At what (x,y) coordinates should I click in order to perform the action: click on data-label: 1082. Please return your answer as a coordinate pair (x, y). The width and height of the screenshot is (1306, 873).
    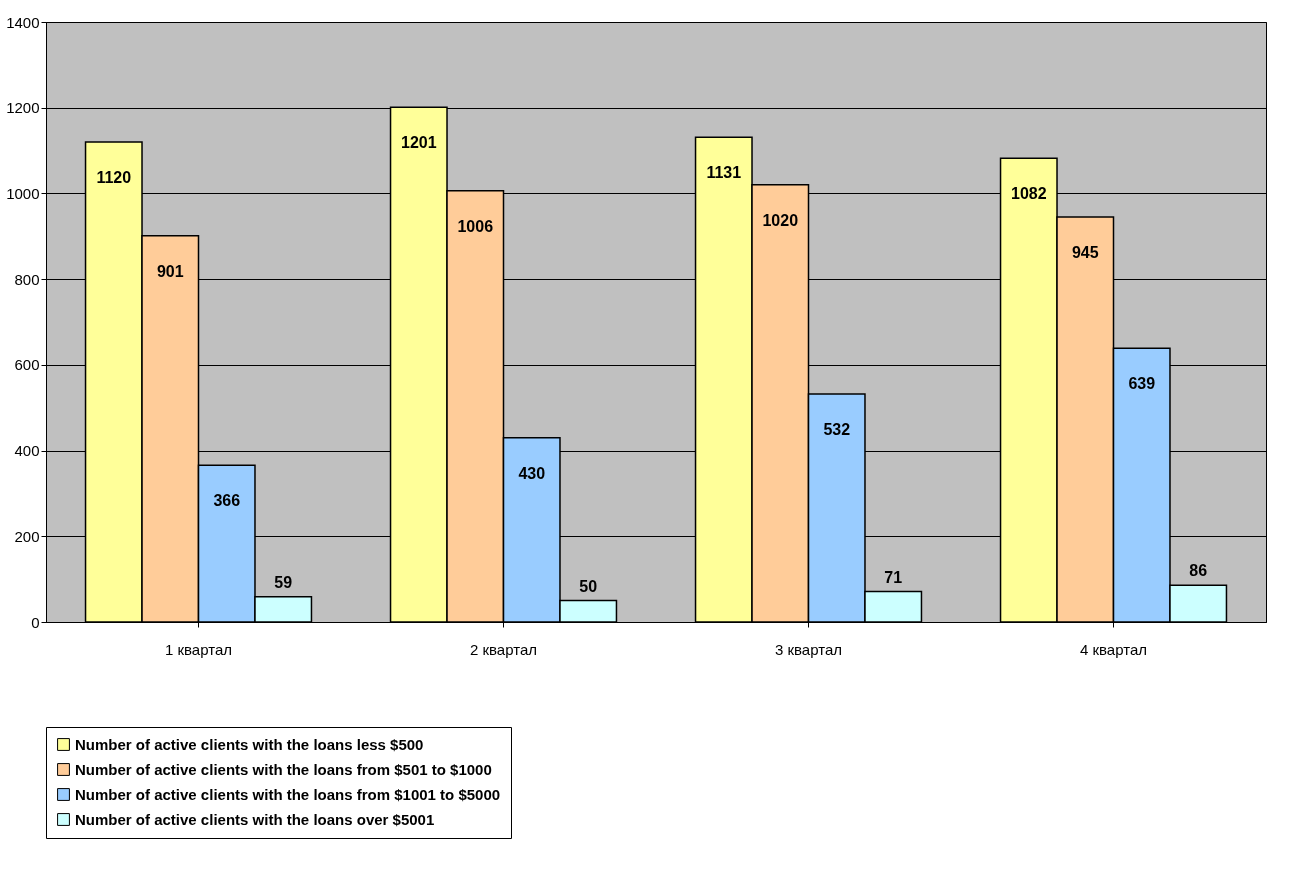
    Looking at the image, I should click on (1028, 194).